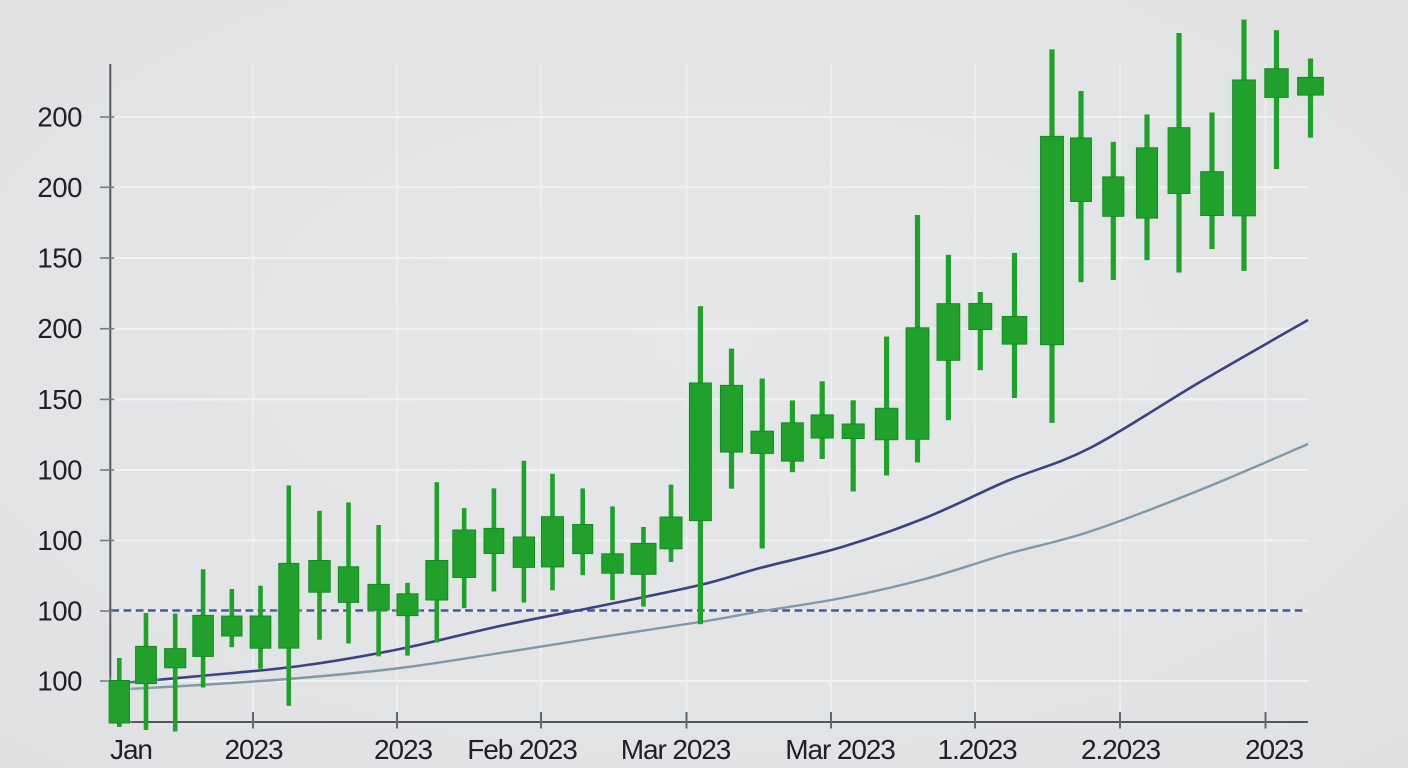  Describe the element at coordinates (522, 749) in the screenshot. I see `svg-text: Feb 2023` at that location.